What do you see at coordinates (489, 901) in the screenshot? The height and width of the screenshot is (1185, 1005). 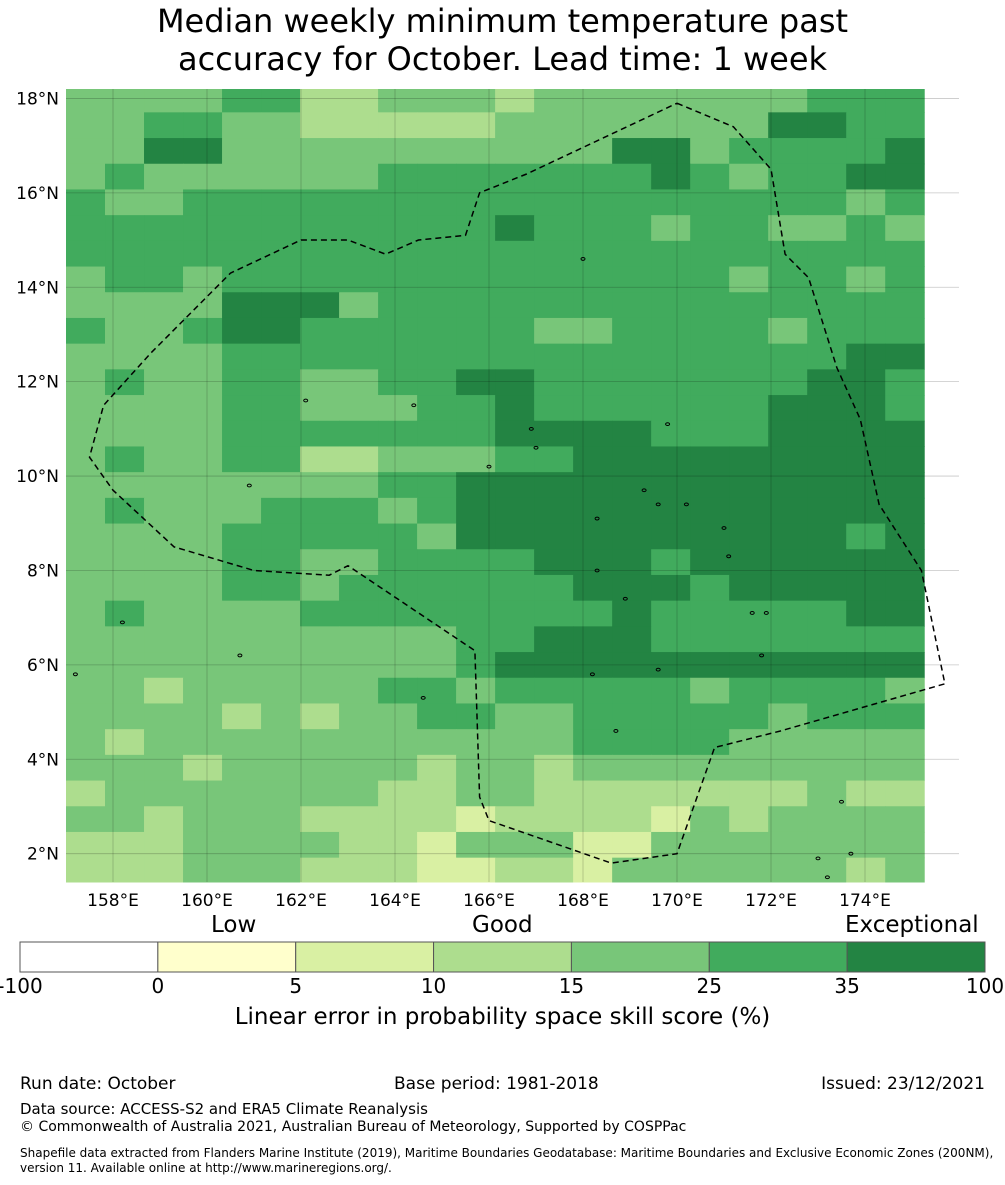 I see `lon-tick-label: 166°E` at bounding box center [489, 901].